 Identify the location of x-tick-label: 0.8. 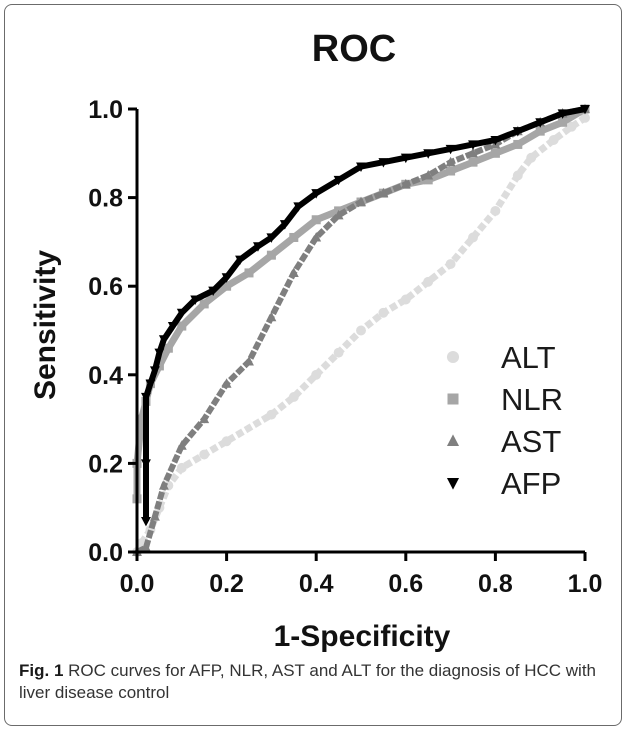
(495, 584).